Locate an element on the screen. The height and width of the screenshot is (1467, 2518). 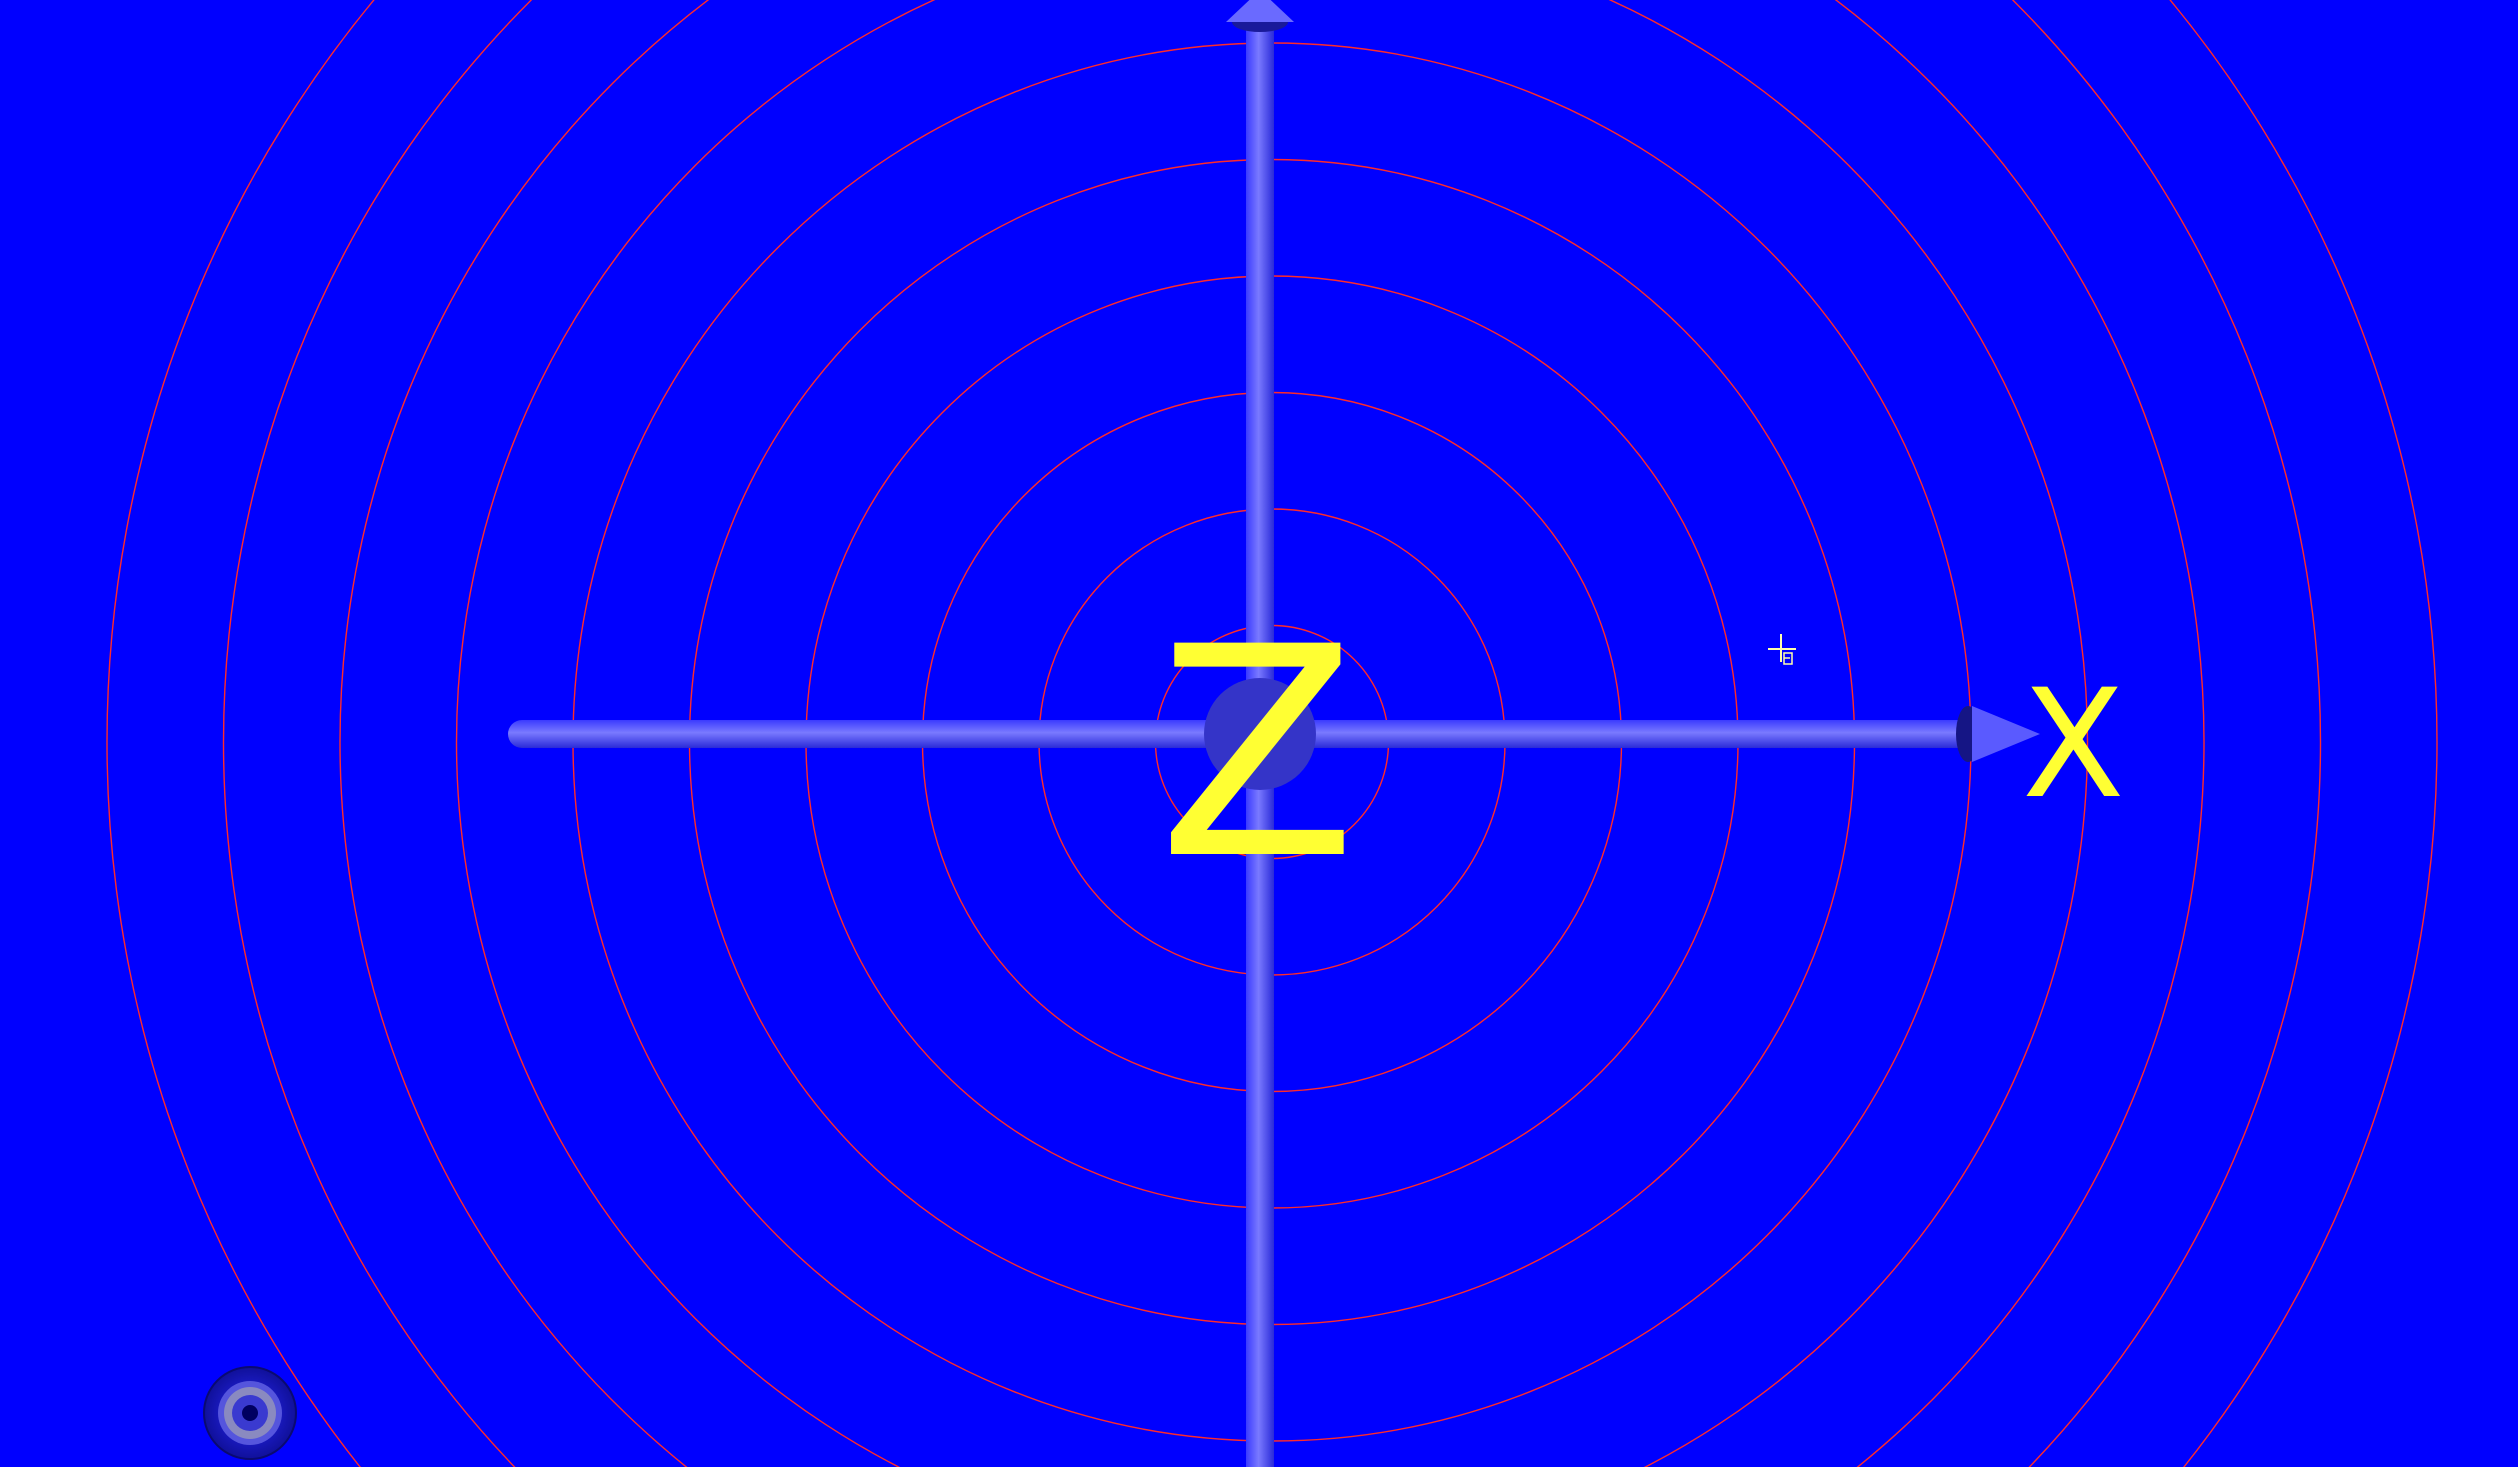
origin-sphere is located at coordinates (1260, 734).